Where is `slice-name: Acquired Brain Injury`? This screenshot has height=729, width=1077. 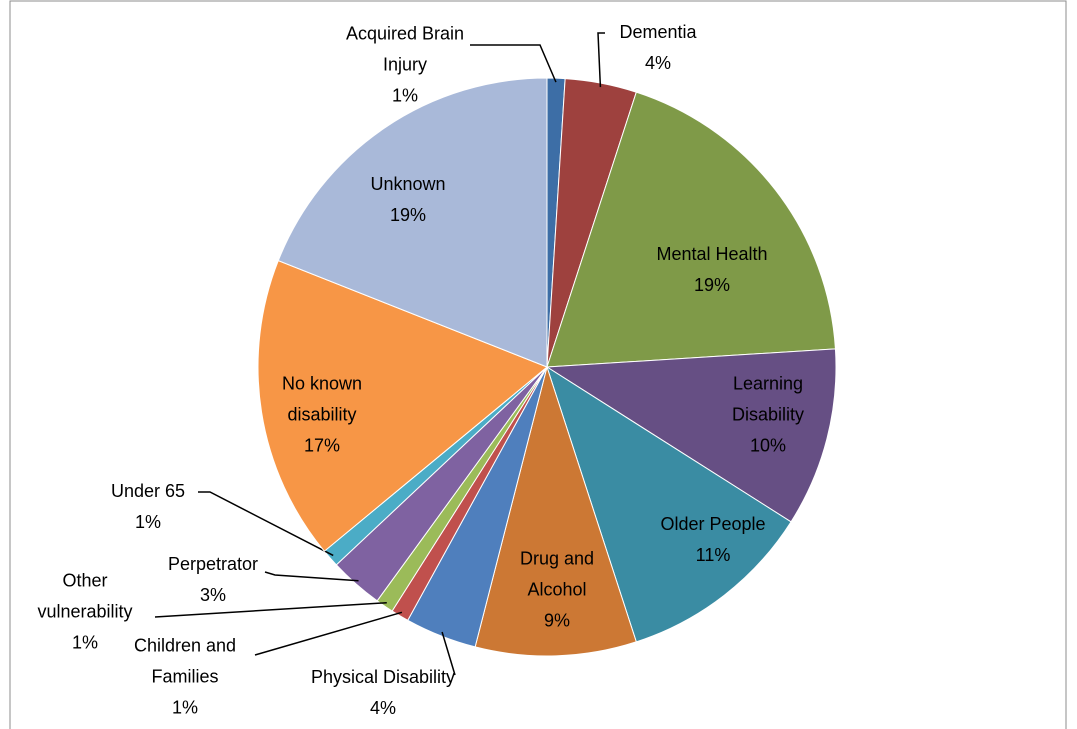 slice-name: Acquired Brain Injury is located at coordinates (405, 49).